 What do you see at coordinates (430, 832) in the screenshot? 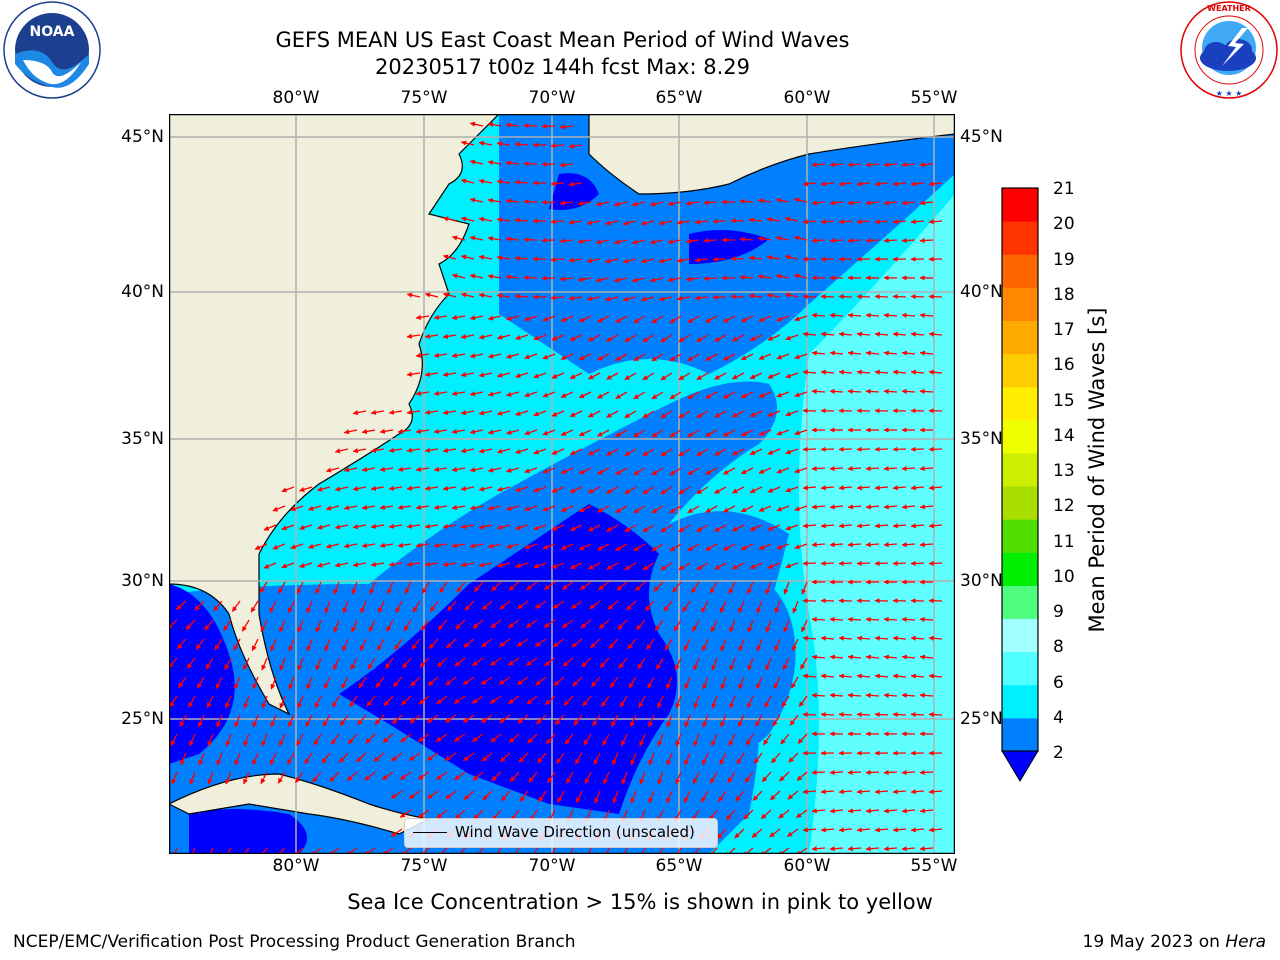
I see `legend-line-sample` at bounding box center [430, 832].